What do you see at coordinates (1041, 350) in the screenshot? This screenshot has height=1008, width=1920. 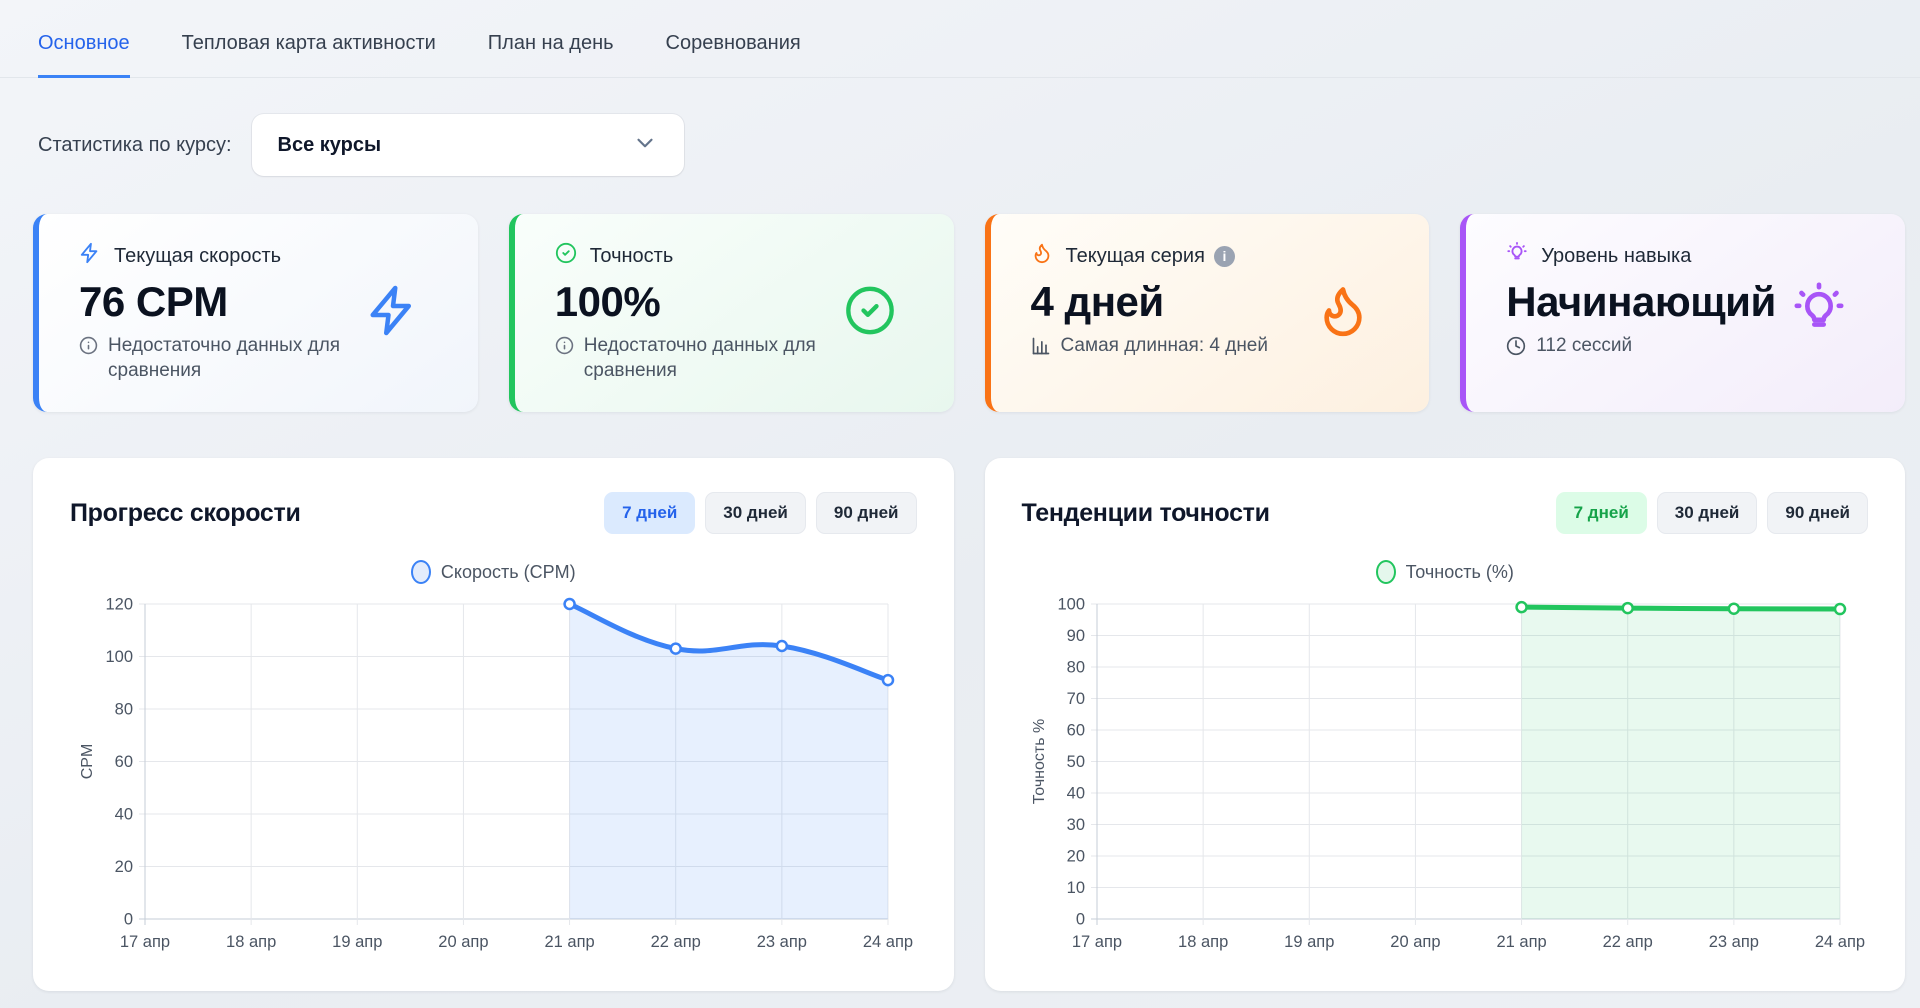 I see `bar-chart-icon` at bounding box center [1041, 350].